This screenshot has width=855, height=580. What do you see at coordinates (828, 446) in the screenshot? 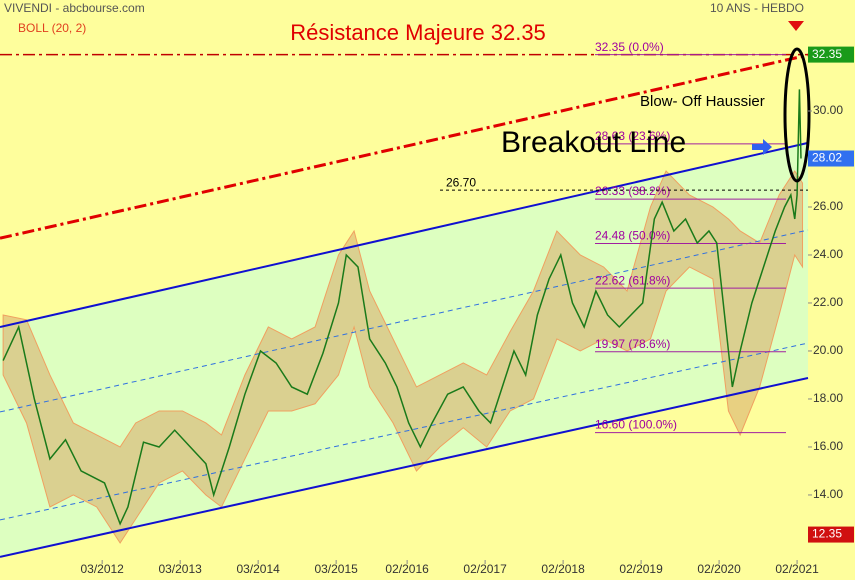
I see `y-tick-label: 16.00` at bounding box center [828, 446].